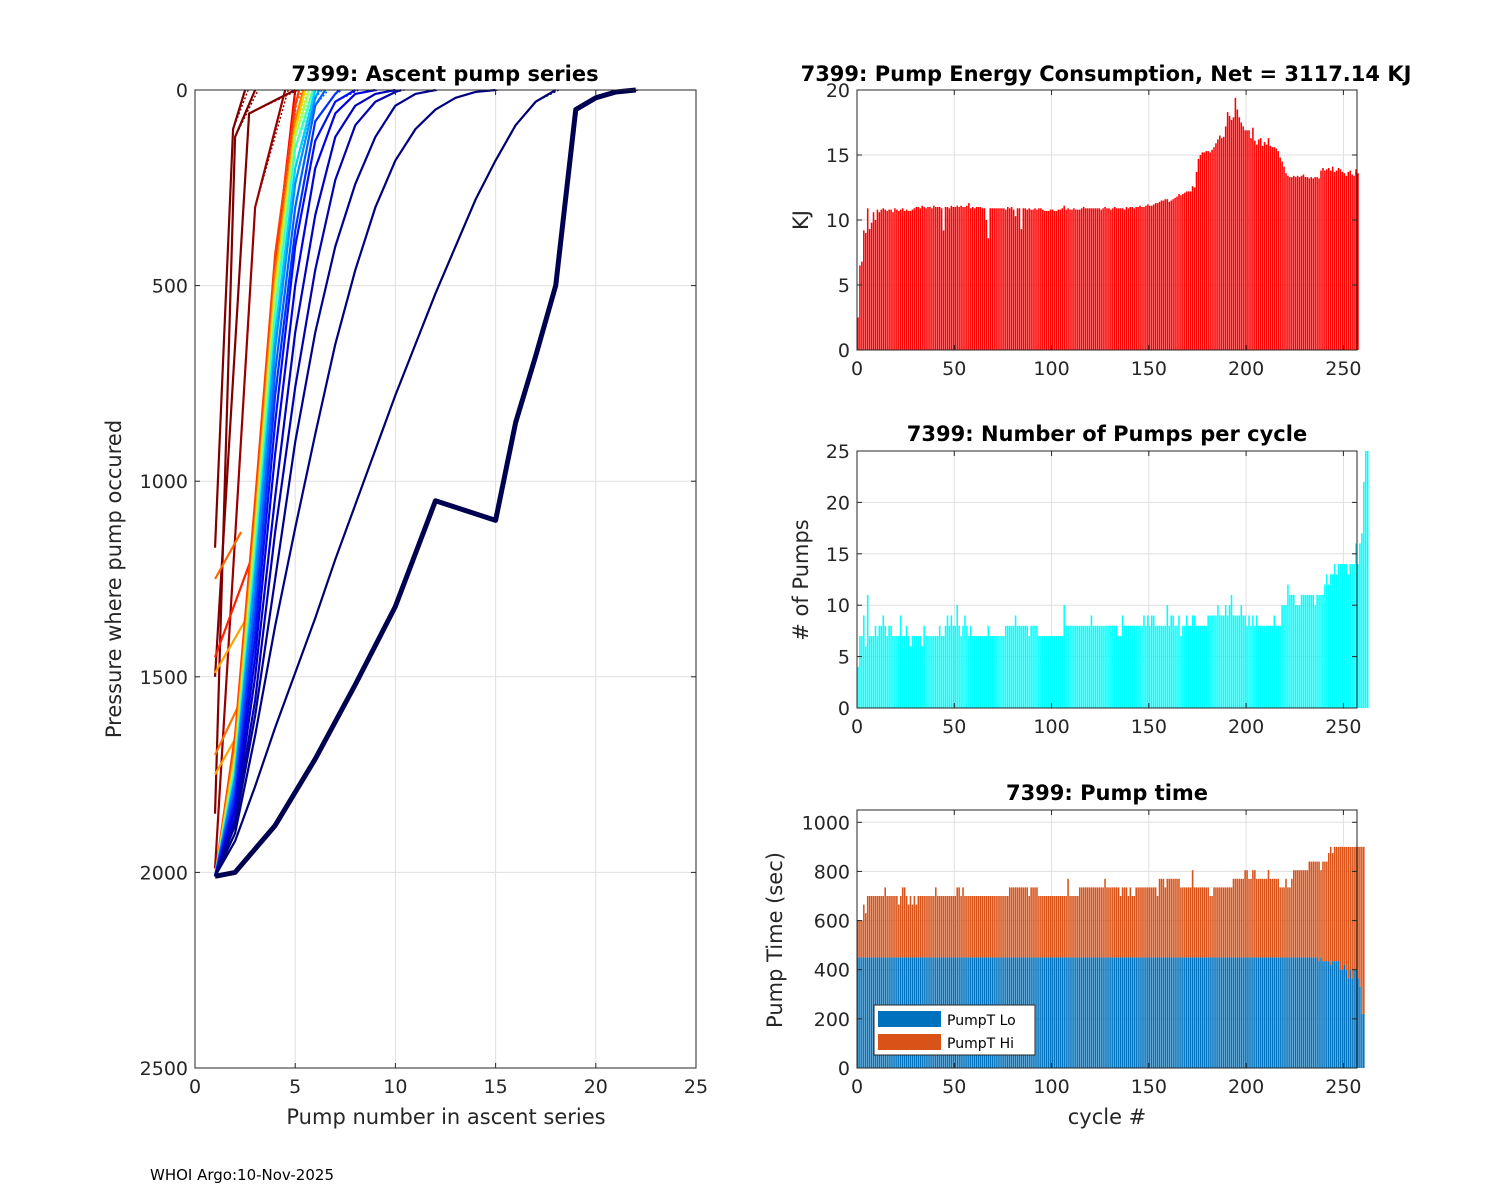 The height and width of the screenshot is (1200, 1500). I want to click on y-tick-label: 500, so click(170, 287).